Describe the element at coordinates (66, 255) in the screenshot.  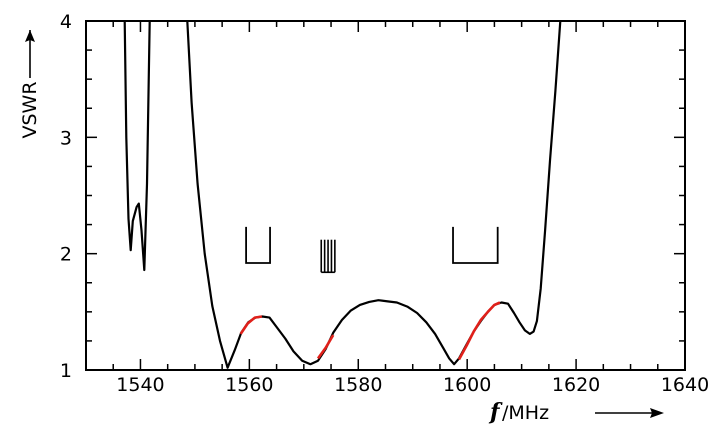
I see `y-tick-label: 2` at that location.